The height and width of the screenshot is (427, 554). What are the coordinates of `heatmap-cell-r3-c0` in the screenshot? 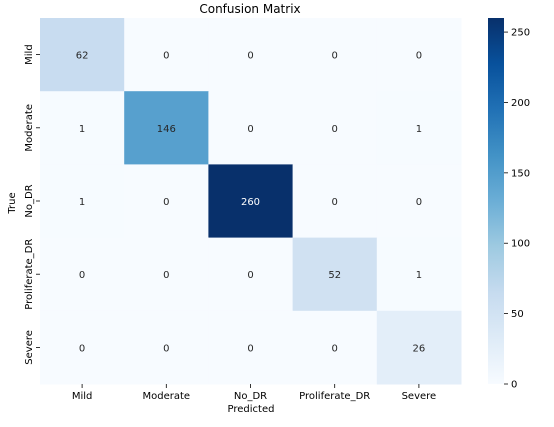 It's located at (82, 274).